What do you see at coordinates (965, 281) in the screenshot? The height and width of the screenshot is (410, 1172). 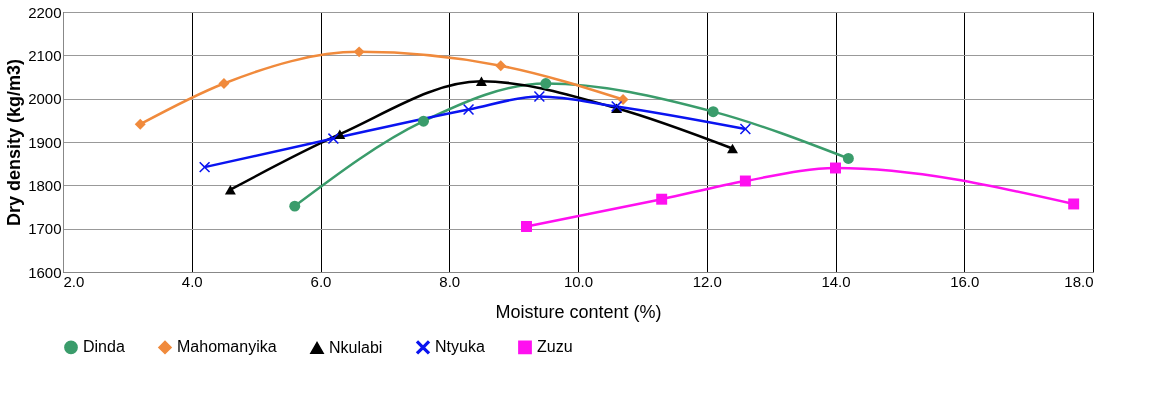 I see `x-tick-label: 16.0` at bounding box center [965, 281].